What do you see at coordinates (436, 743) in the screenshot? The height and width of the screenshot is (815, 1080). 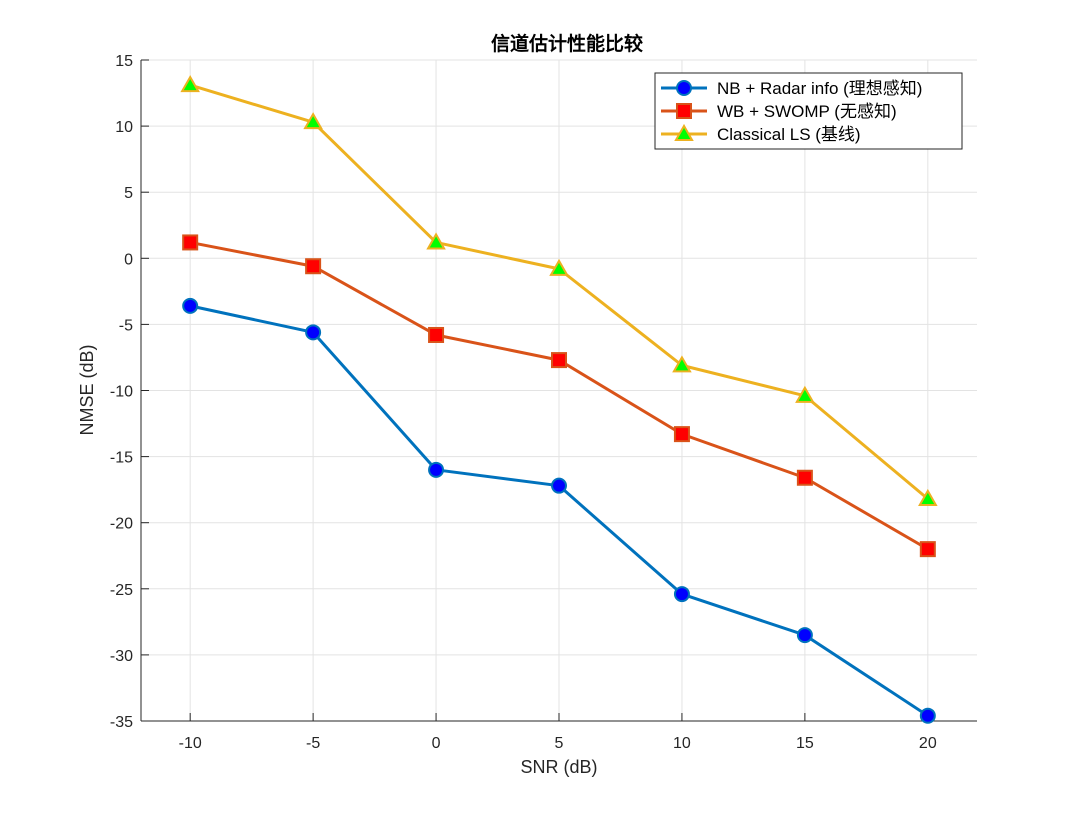 I see `x-tick-label: 0` at bounding box center [436, 743].